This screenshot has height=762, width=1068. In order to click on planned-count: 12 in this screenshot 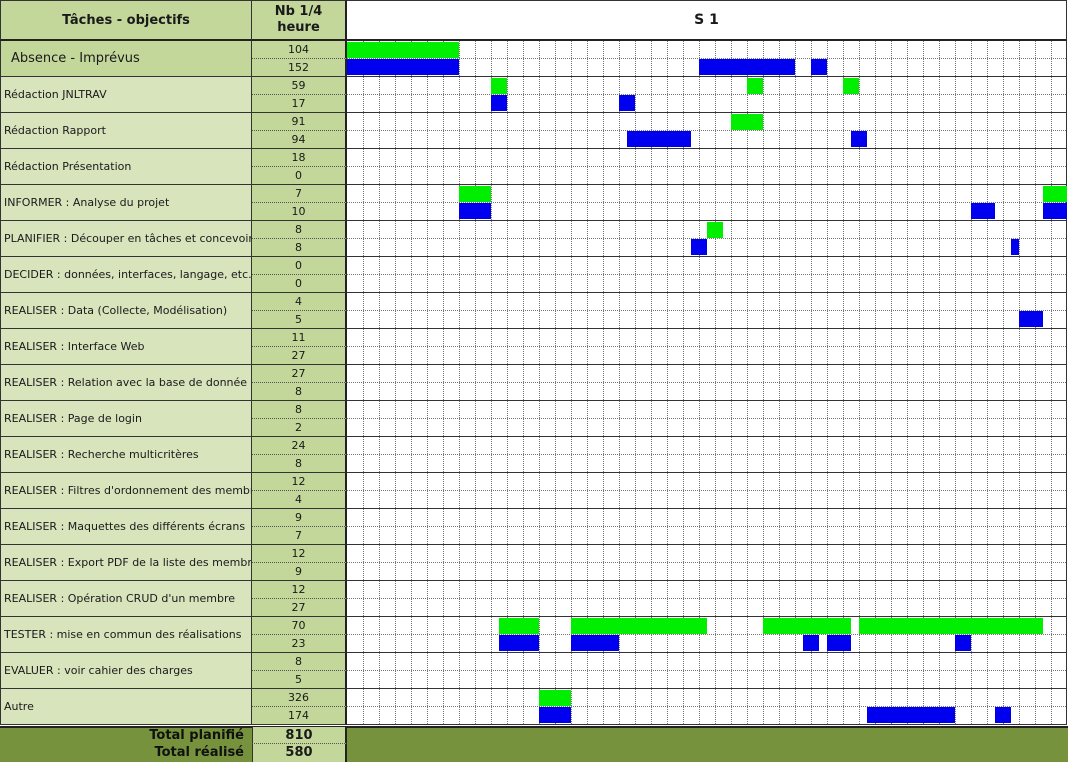, I will do `click(299, 554)`.